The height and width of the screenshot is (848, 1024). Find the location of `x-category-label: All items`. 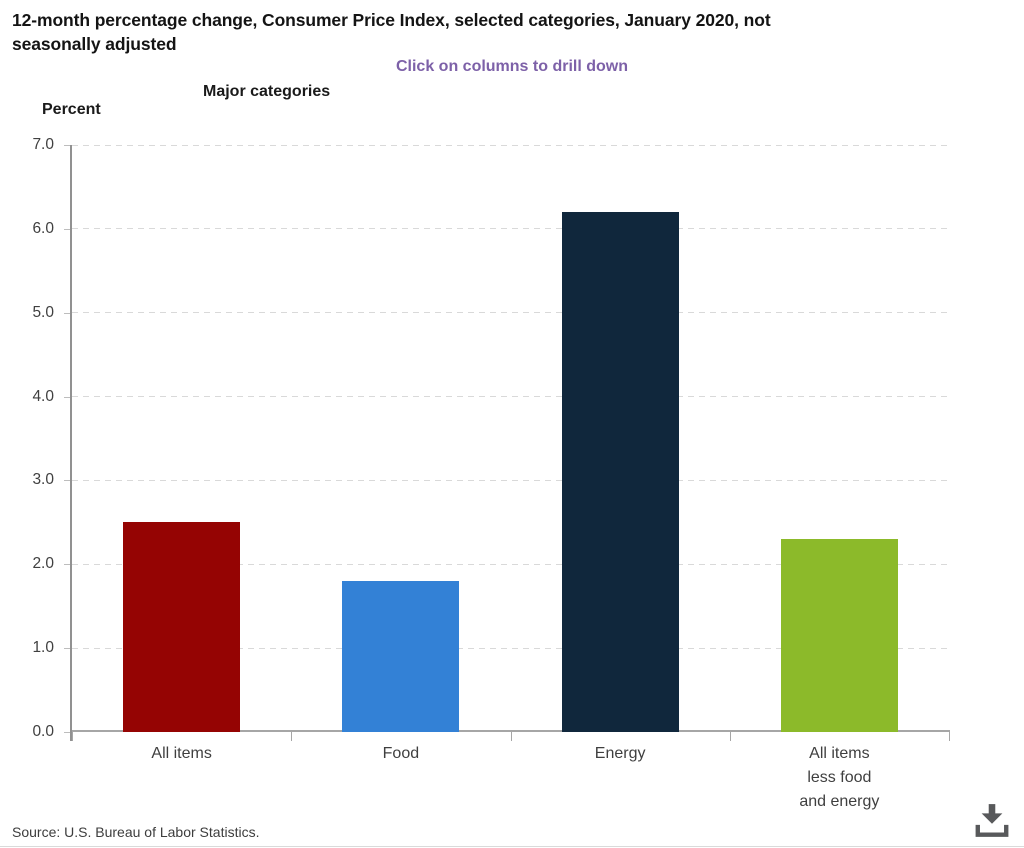

x-category-label: All items is located at coordinates (181, 753).